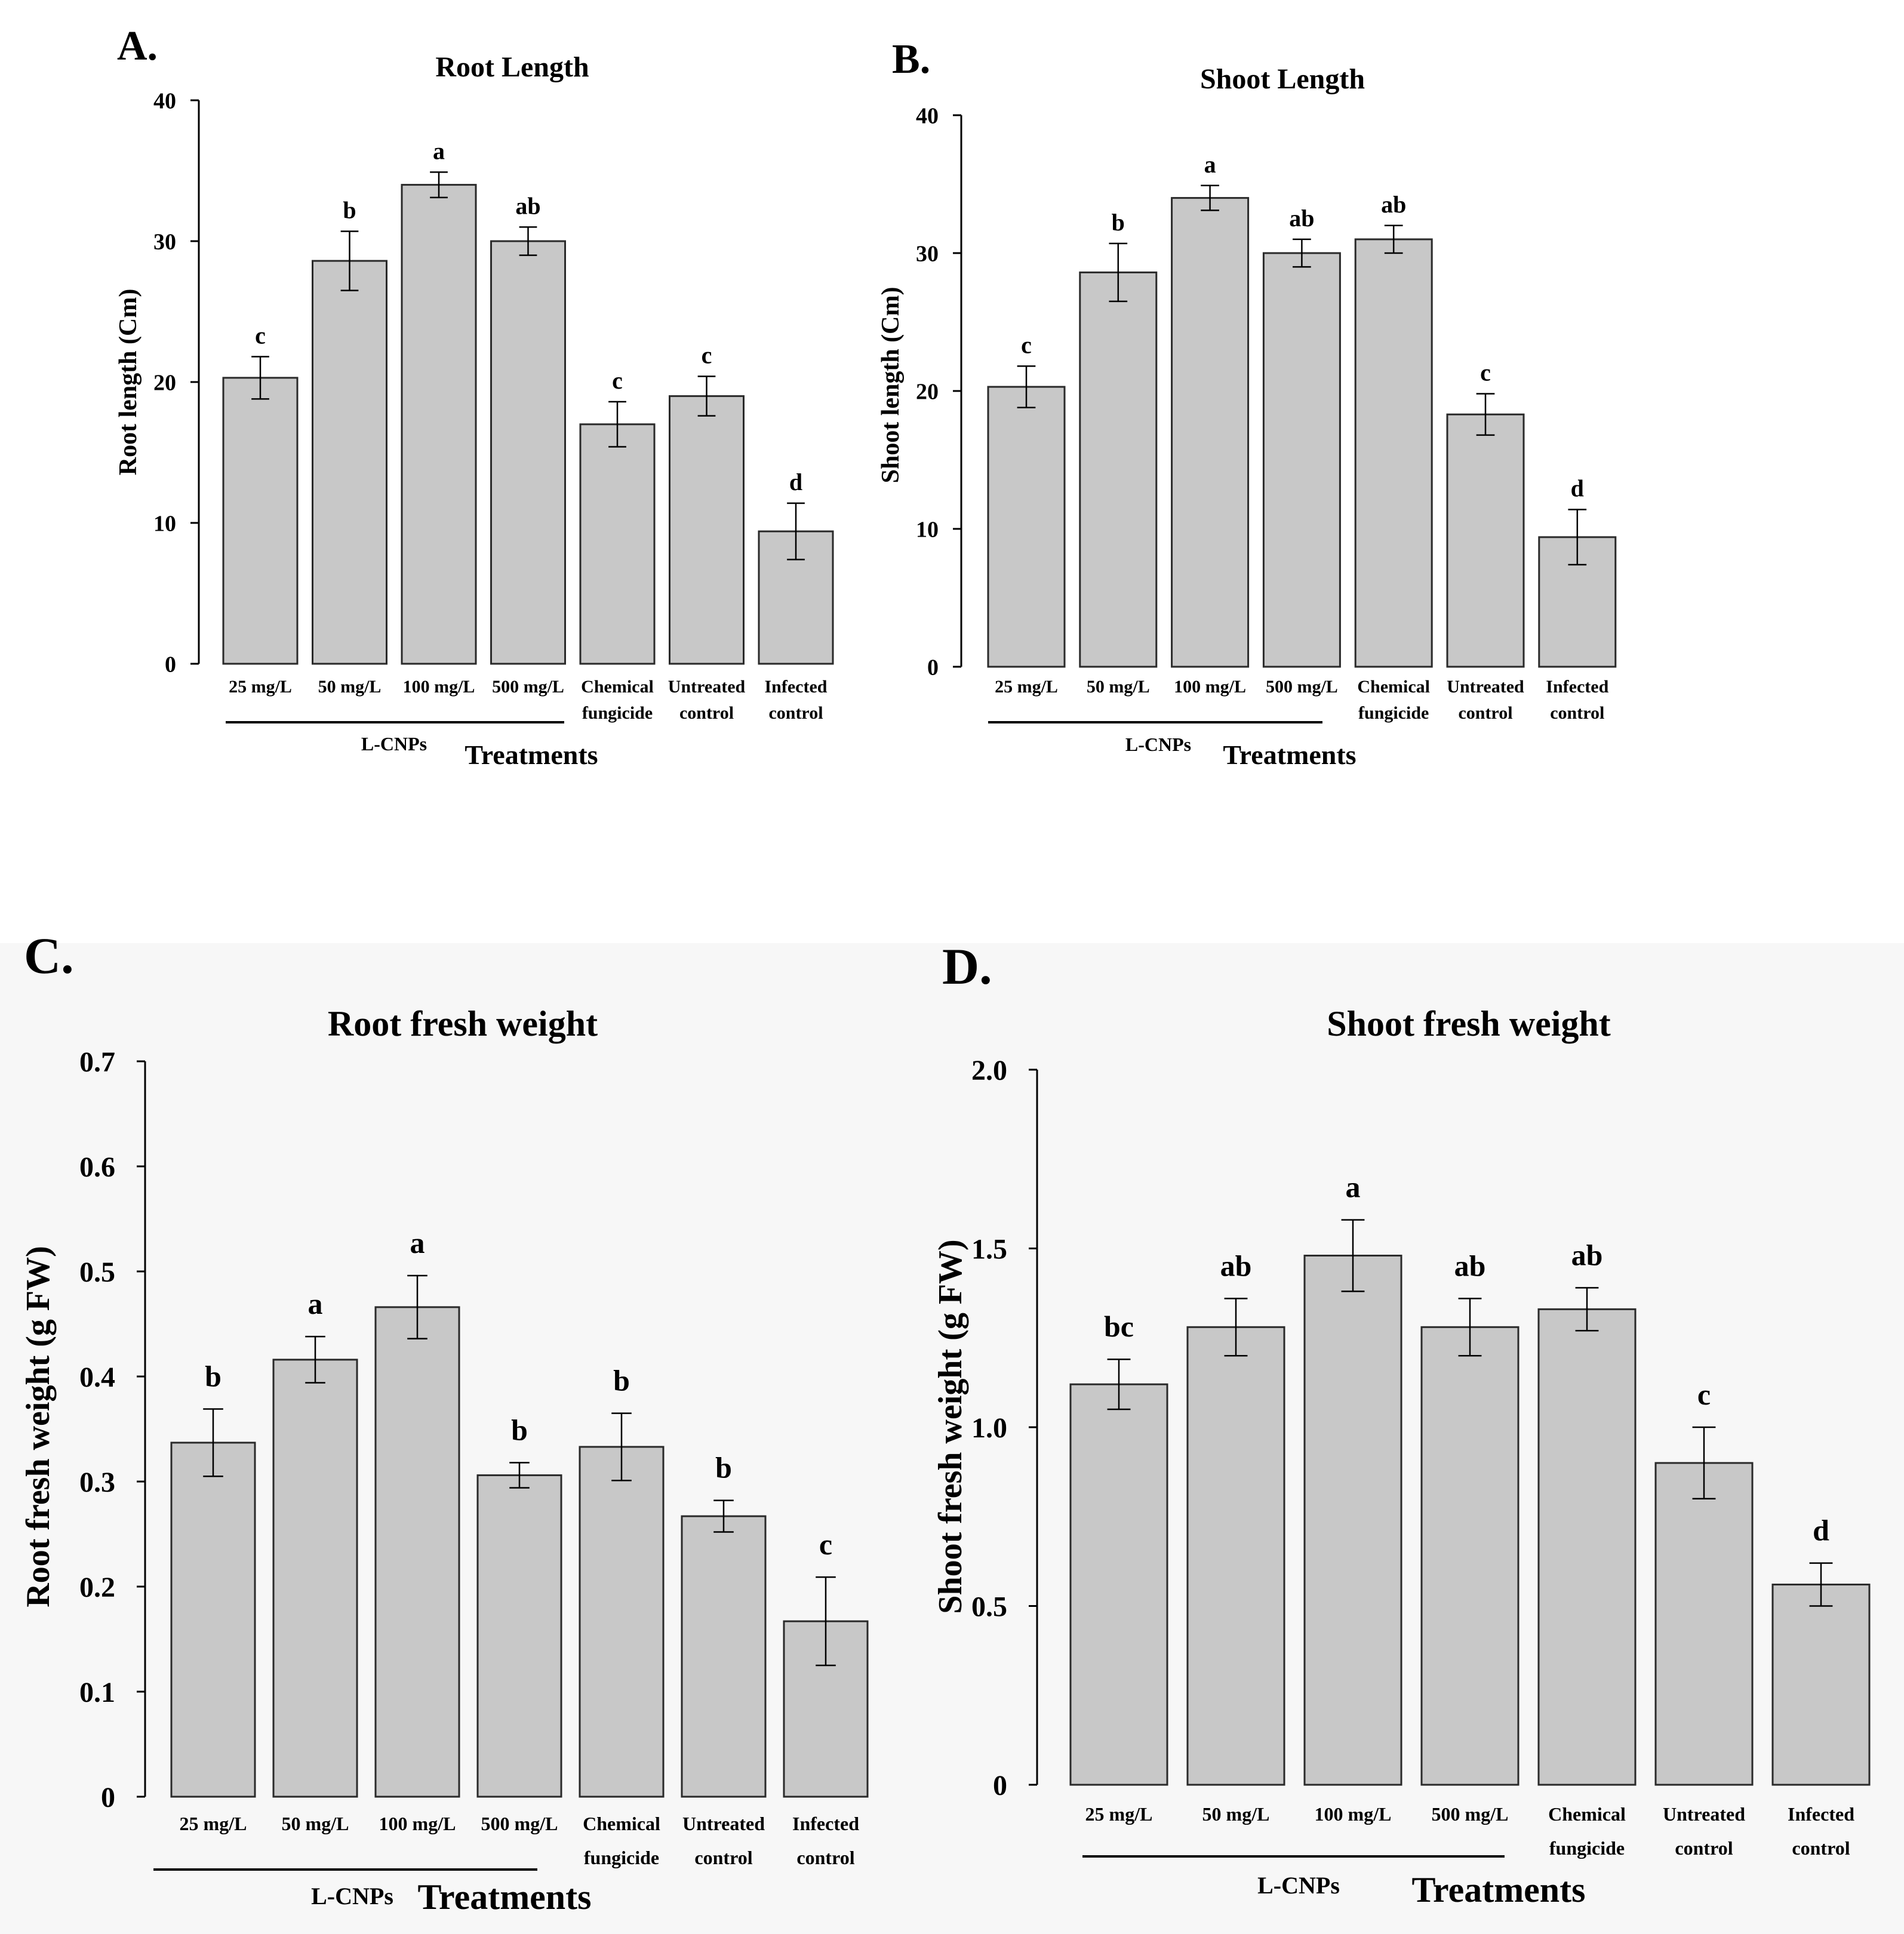 The height and width of the screenshot is (1934, 1904). Describe the element at coordinates (512, 67) in the screenshot. I see `chart-title: Root Length` at that location.